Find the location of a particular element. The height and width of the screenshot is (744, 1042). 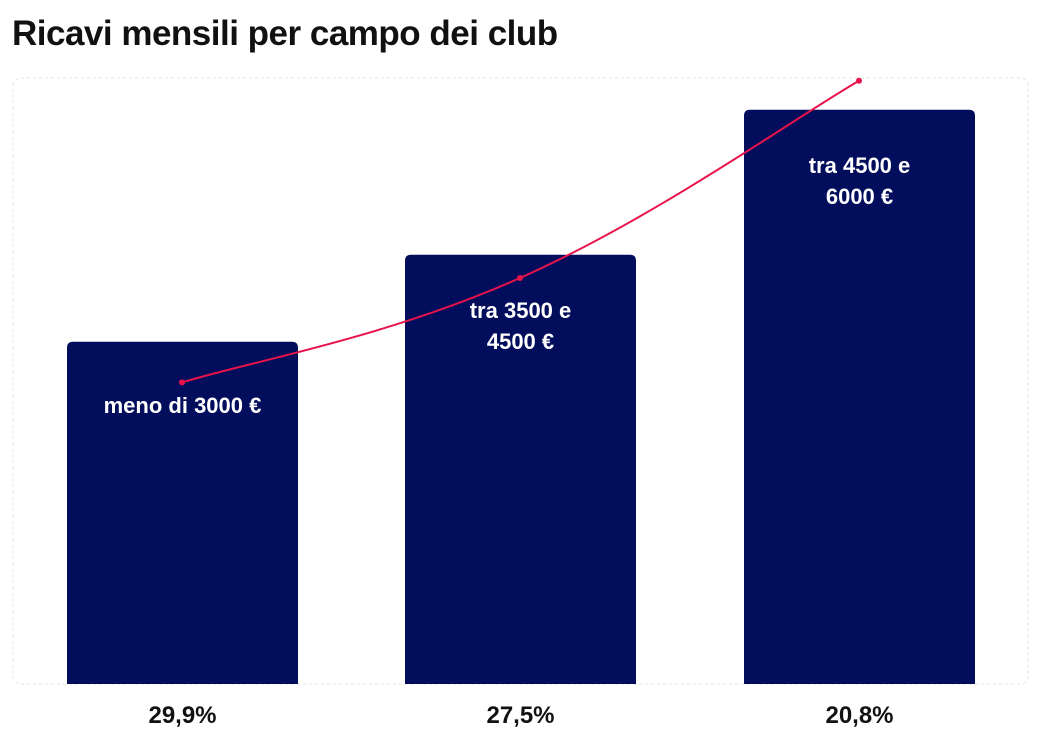

value-label-2: 27,5% is located at coordinates (520, 715).